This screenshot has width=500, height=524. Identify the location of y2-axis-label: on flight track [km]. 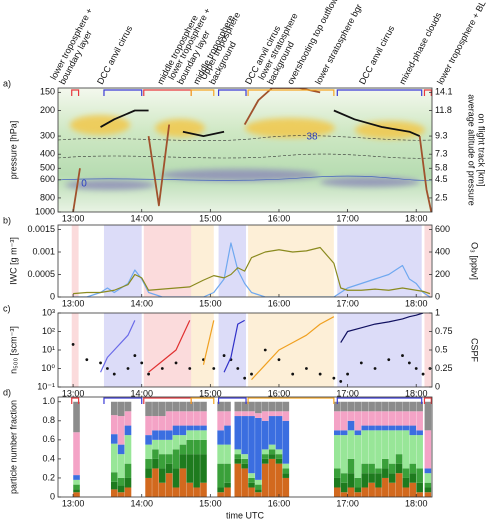
(482, 149).